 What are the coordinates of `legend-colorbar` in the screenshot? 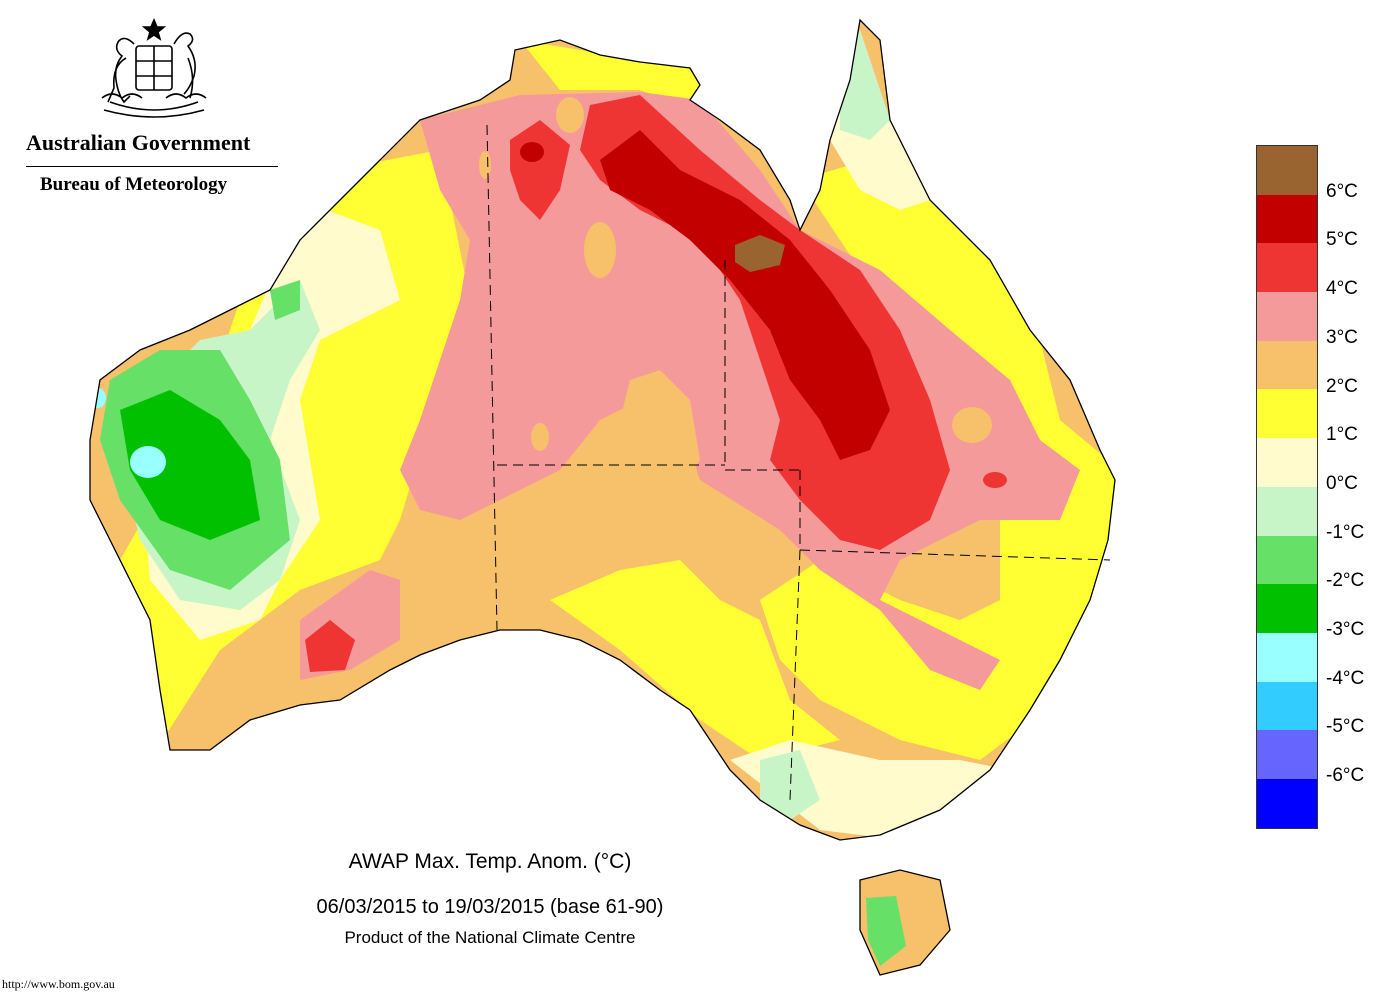 It's located at (1287, 487).